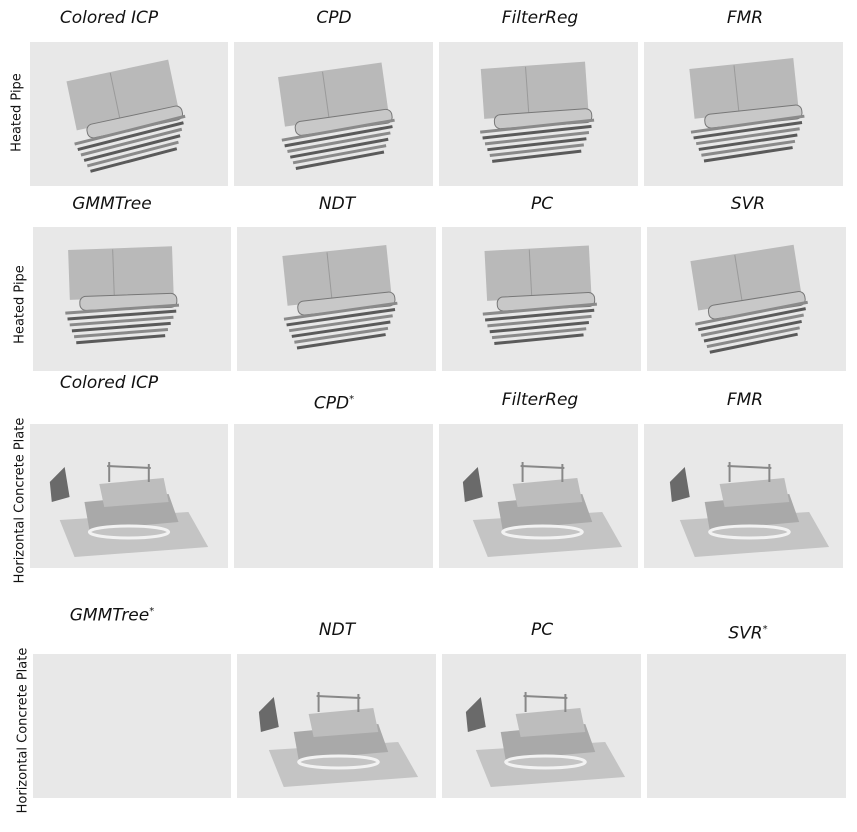 This screenshot has width=857, height=832. Describe the element at coordinates (334, 403) in the screenshot. I see `cell-title: CPD*` at that location.